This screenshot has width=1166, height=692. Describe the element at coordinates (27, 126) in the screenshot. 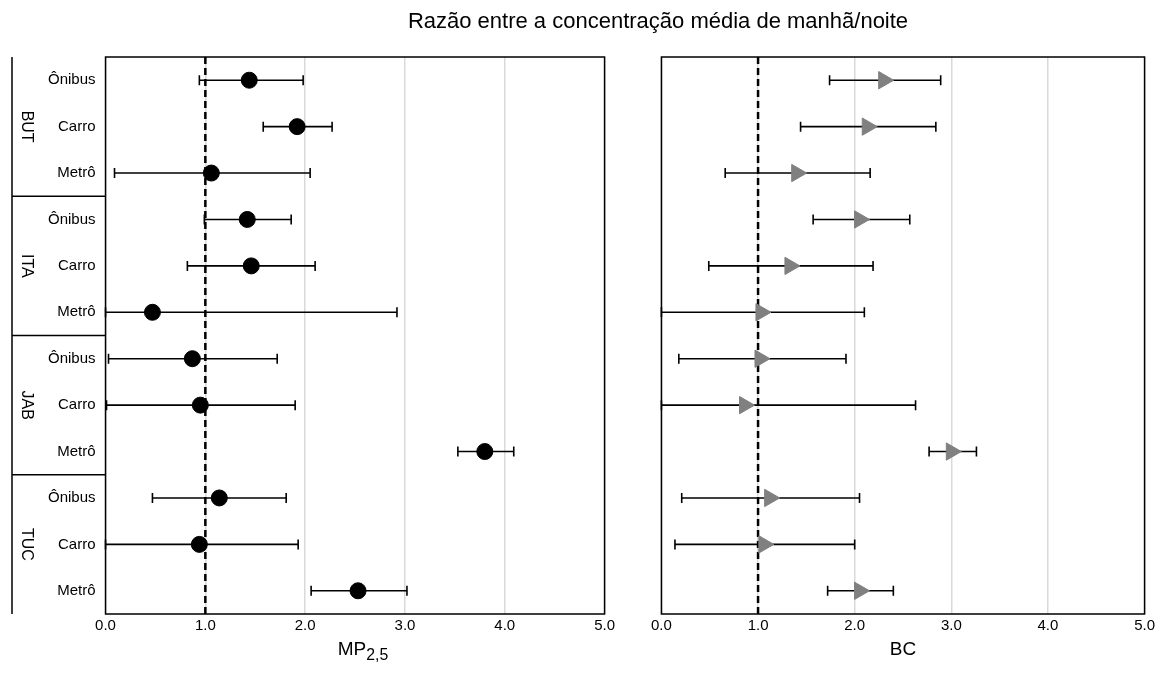

I see `text: BUT` at that location.